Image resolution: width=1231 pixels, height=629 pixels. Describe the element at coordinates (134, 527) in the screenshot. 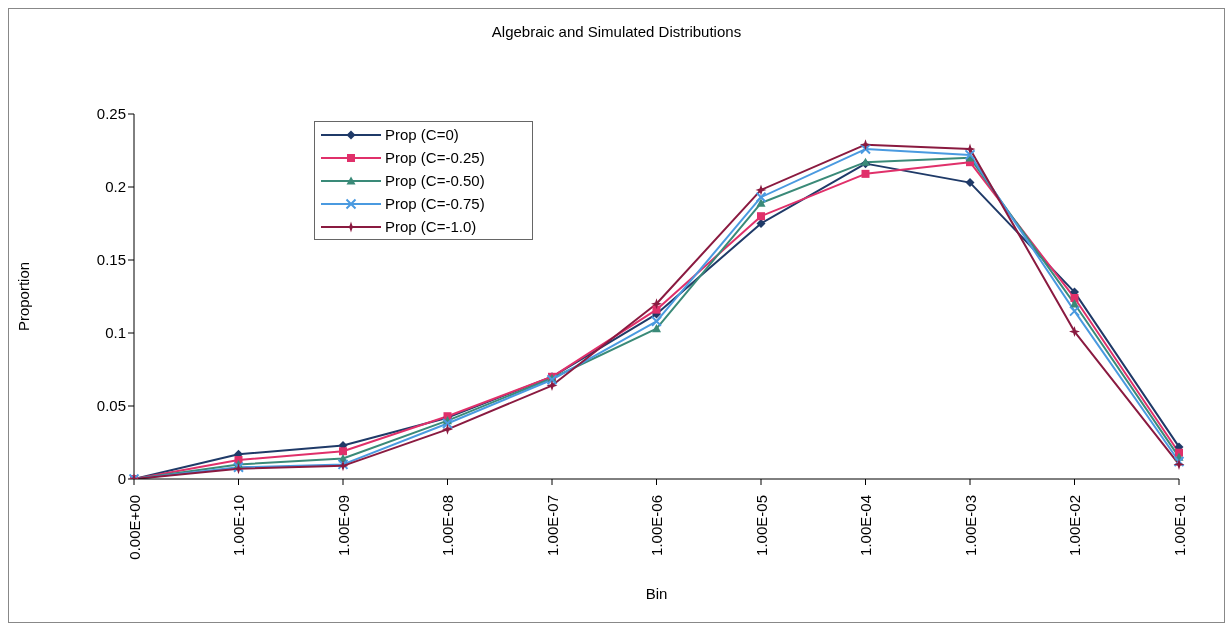

I see `x-tick-label: 0.00E+00` at that location.